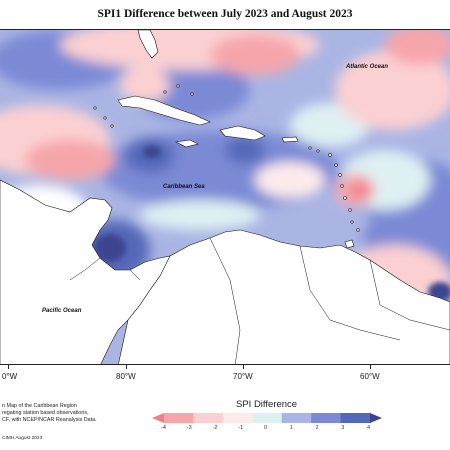 The image size is (450, 450). Describe the element at coordinates (10, 376) in the screenshot. I see `lon-label: 0°W` at that location.